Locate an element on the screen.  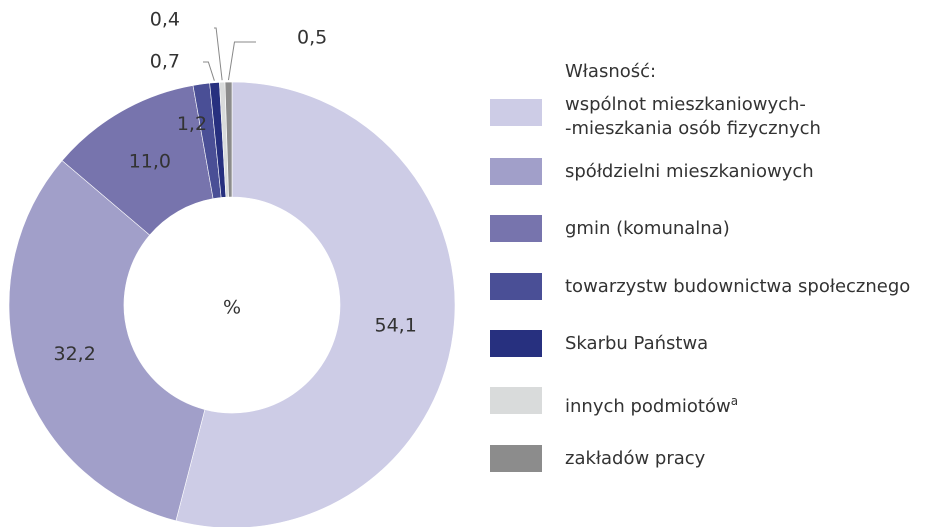
data-label: 32,2 is located at coordinates (75, 354).